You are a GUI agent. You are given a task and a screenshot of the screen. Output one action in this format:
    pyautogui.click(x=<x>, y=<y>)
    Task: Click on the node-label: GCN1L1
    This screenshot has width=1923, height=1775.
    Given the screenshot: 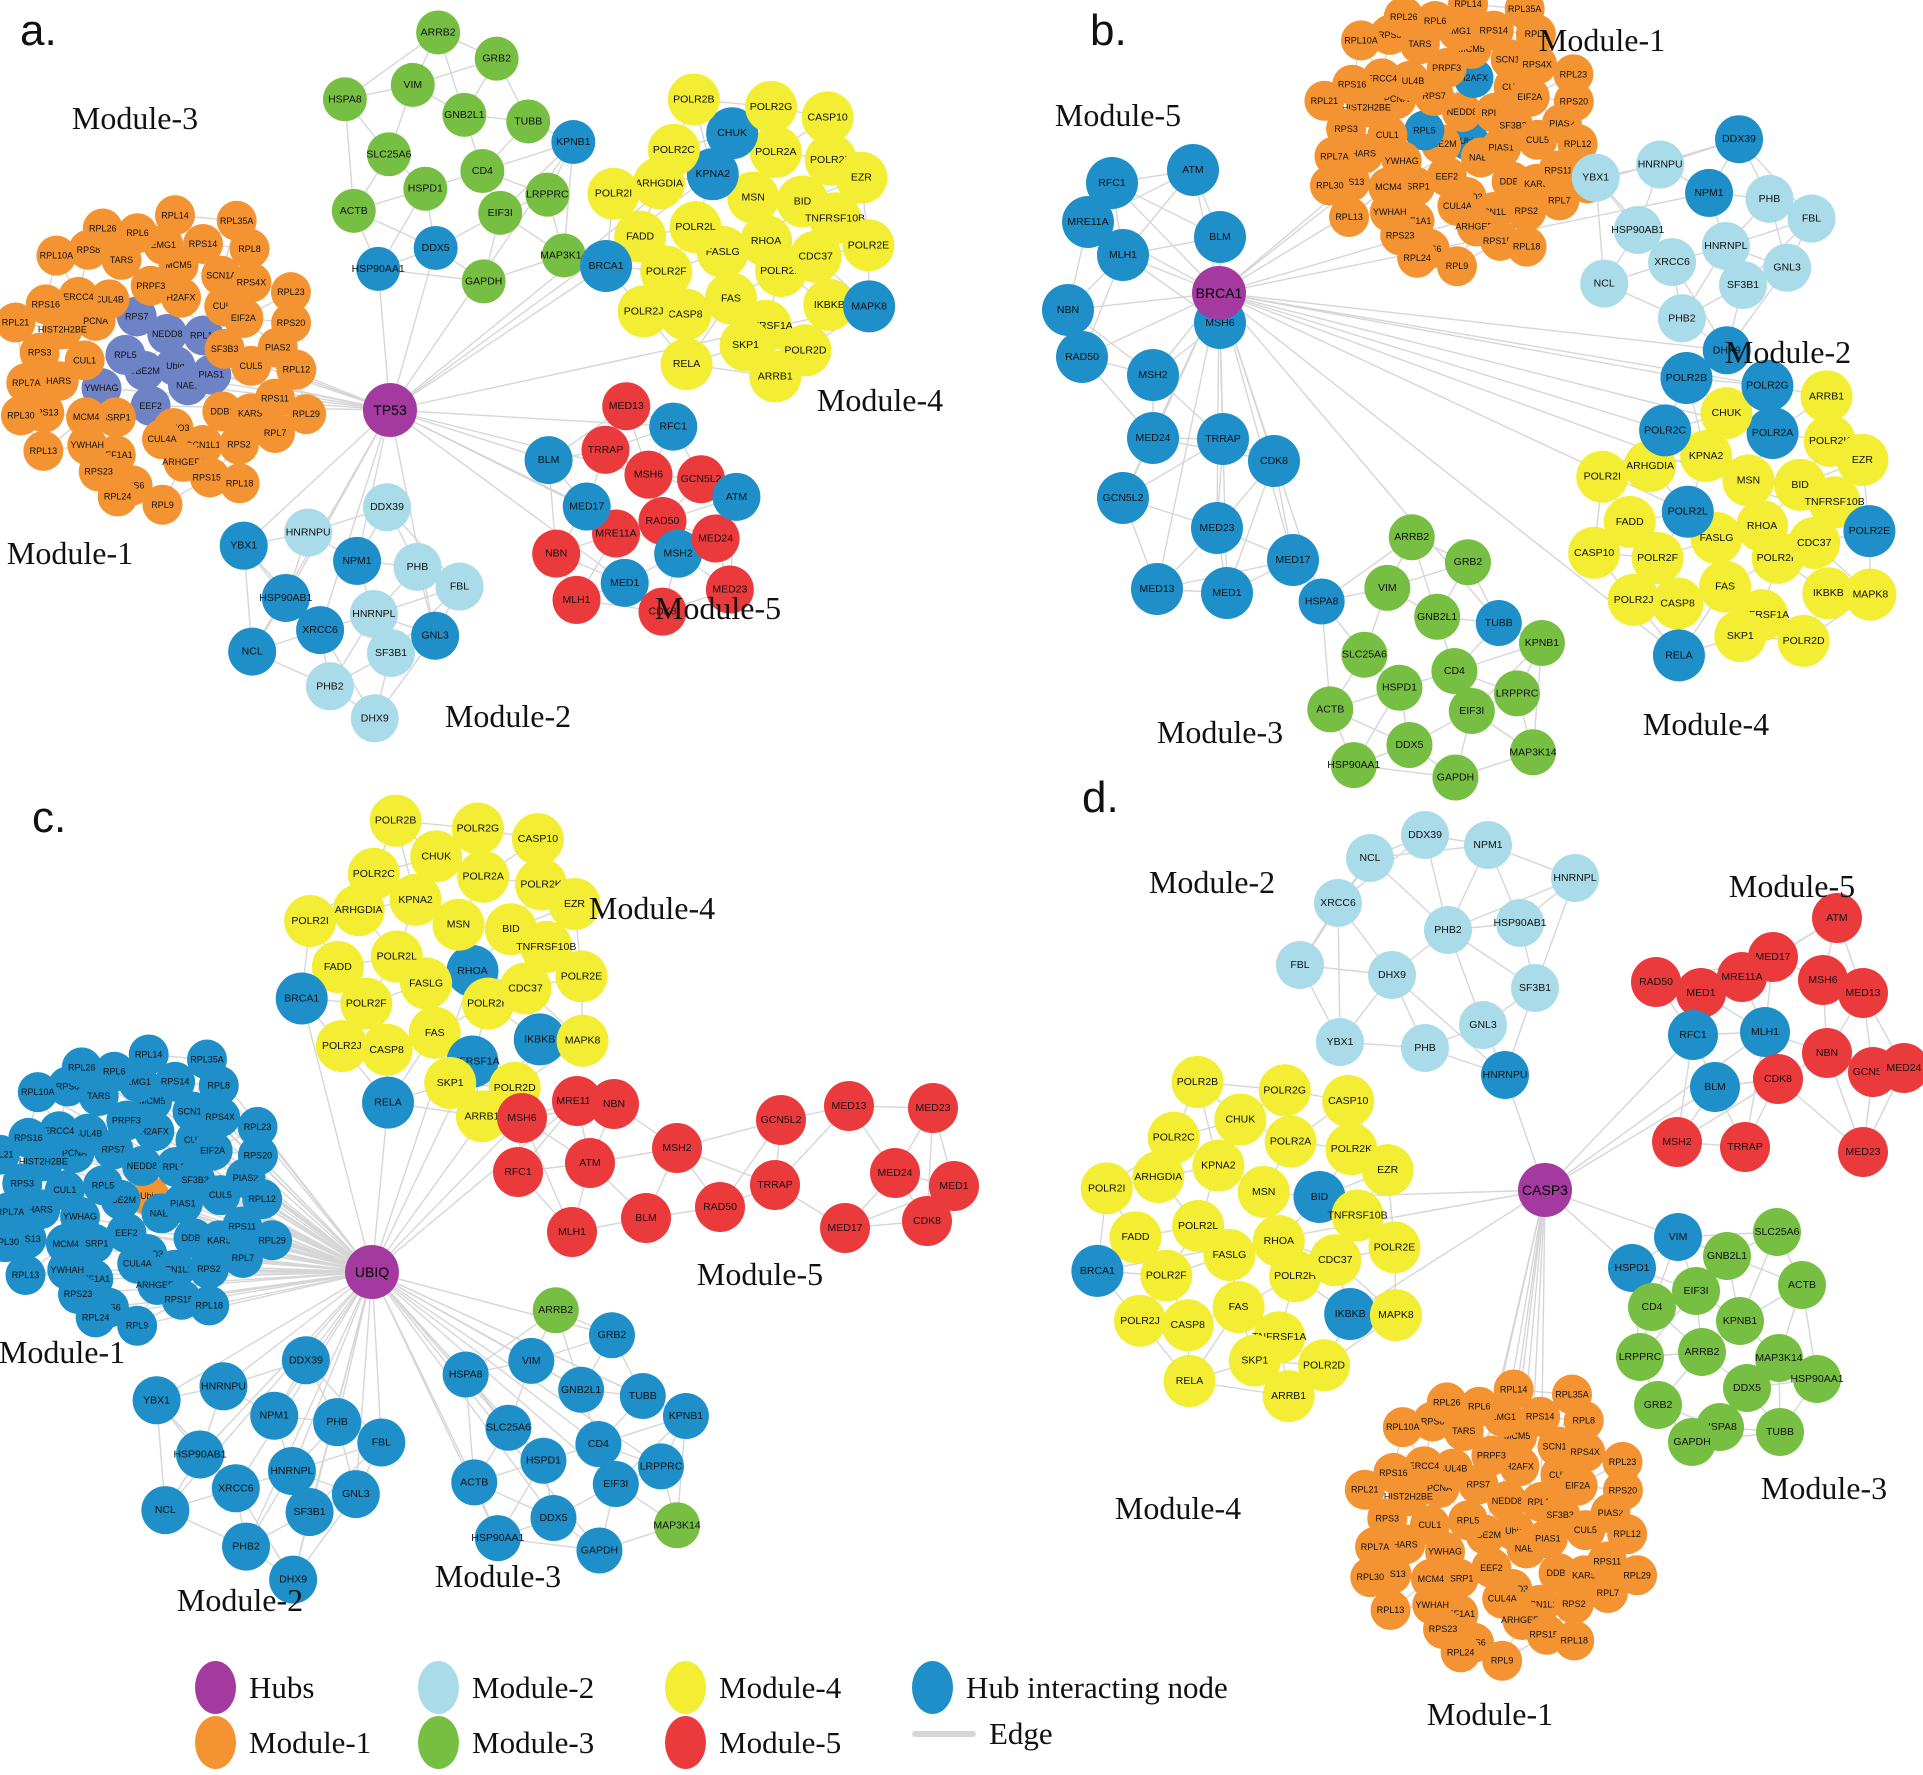 What is the action you would take?
    pyautogui.click(x=1540, y=1605)
    